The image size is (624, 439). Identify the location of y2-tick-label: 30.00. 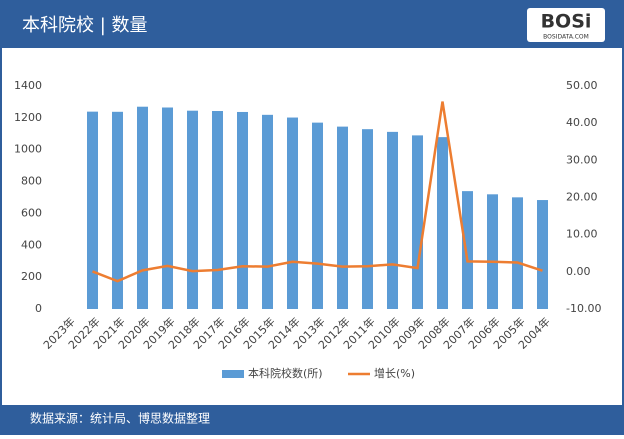
(582, 159).